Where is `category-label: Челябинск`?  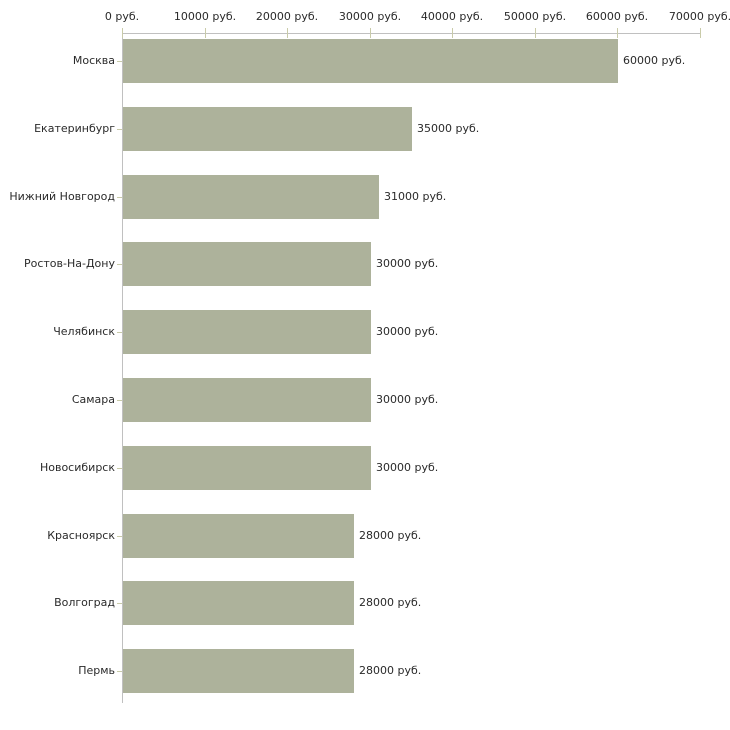 category-label: Челябинск is located at coordinates (84, 331).